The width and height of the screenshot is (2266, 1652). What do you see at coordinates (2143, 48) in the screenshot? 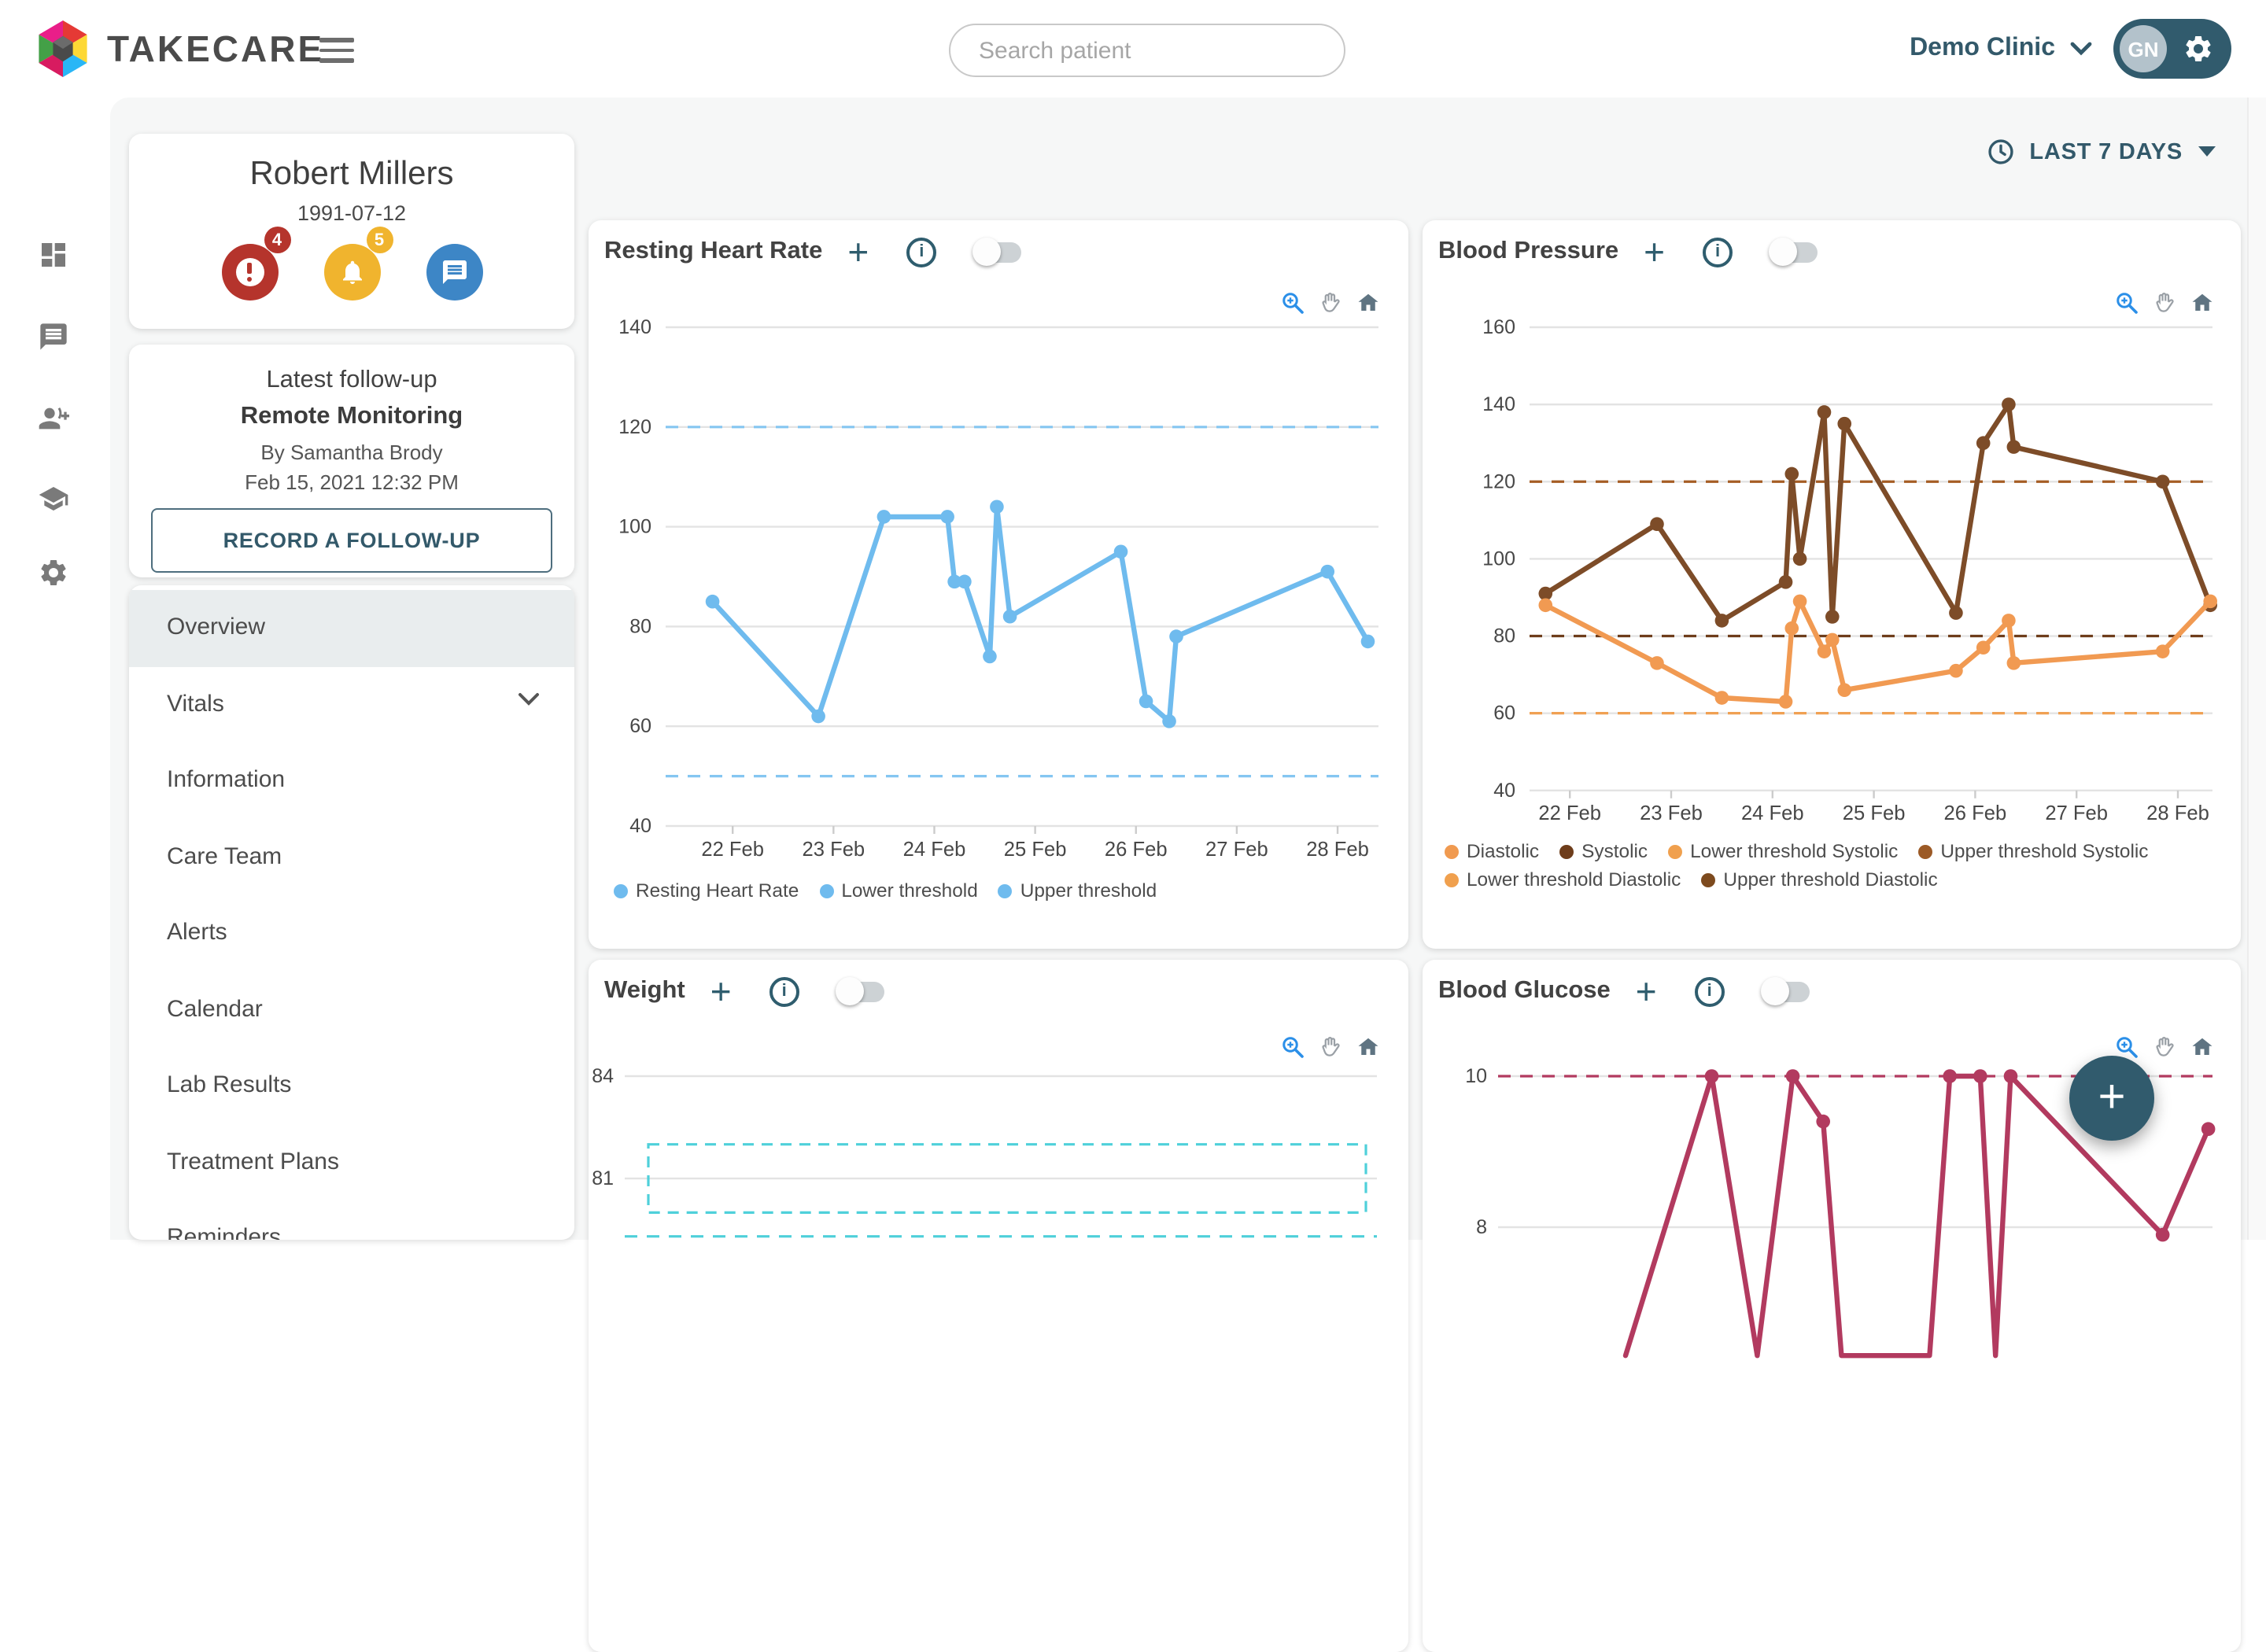
I see `avatar: GN` at bounding box center [2143, 48].